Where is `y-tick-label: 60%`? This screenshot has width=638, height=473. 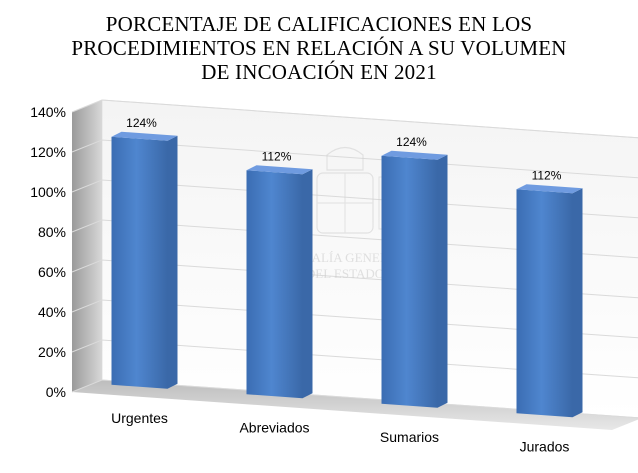
y-tick-label: 60% is located at coordinates (52, 272).